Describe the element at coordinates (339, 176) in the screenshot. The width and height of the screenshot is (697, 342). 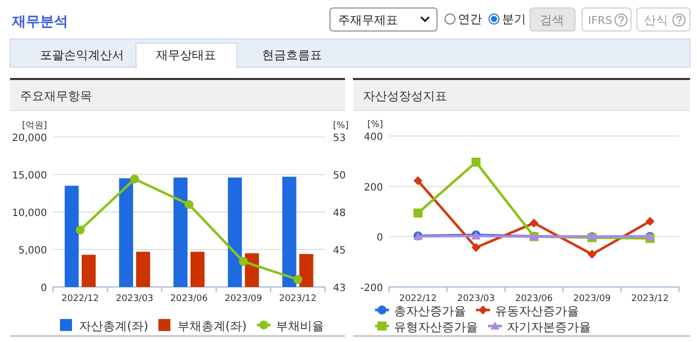
I see `y2-tick-label: 50` at that location.